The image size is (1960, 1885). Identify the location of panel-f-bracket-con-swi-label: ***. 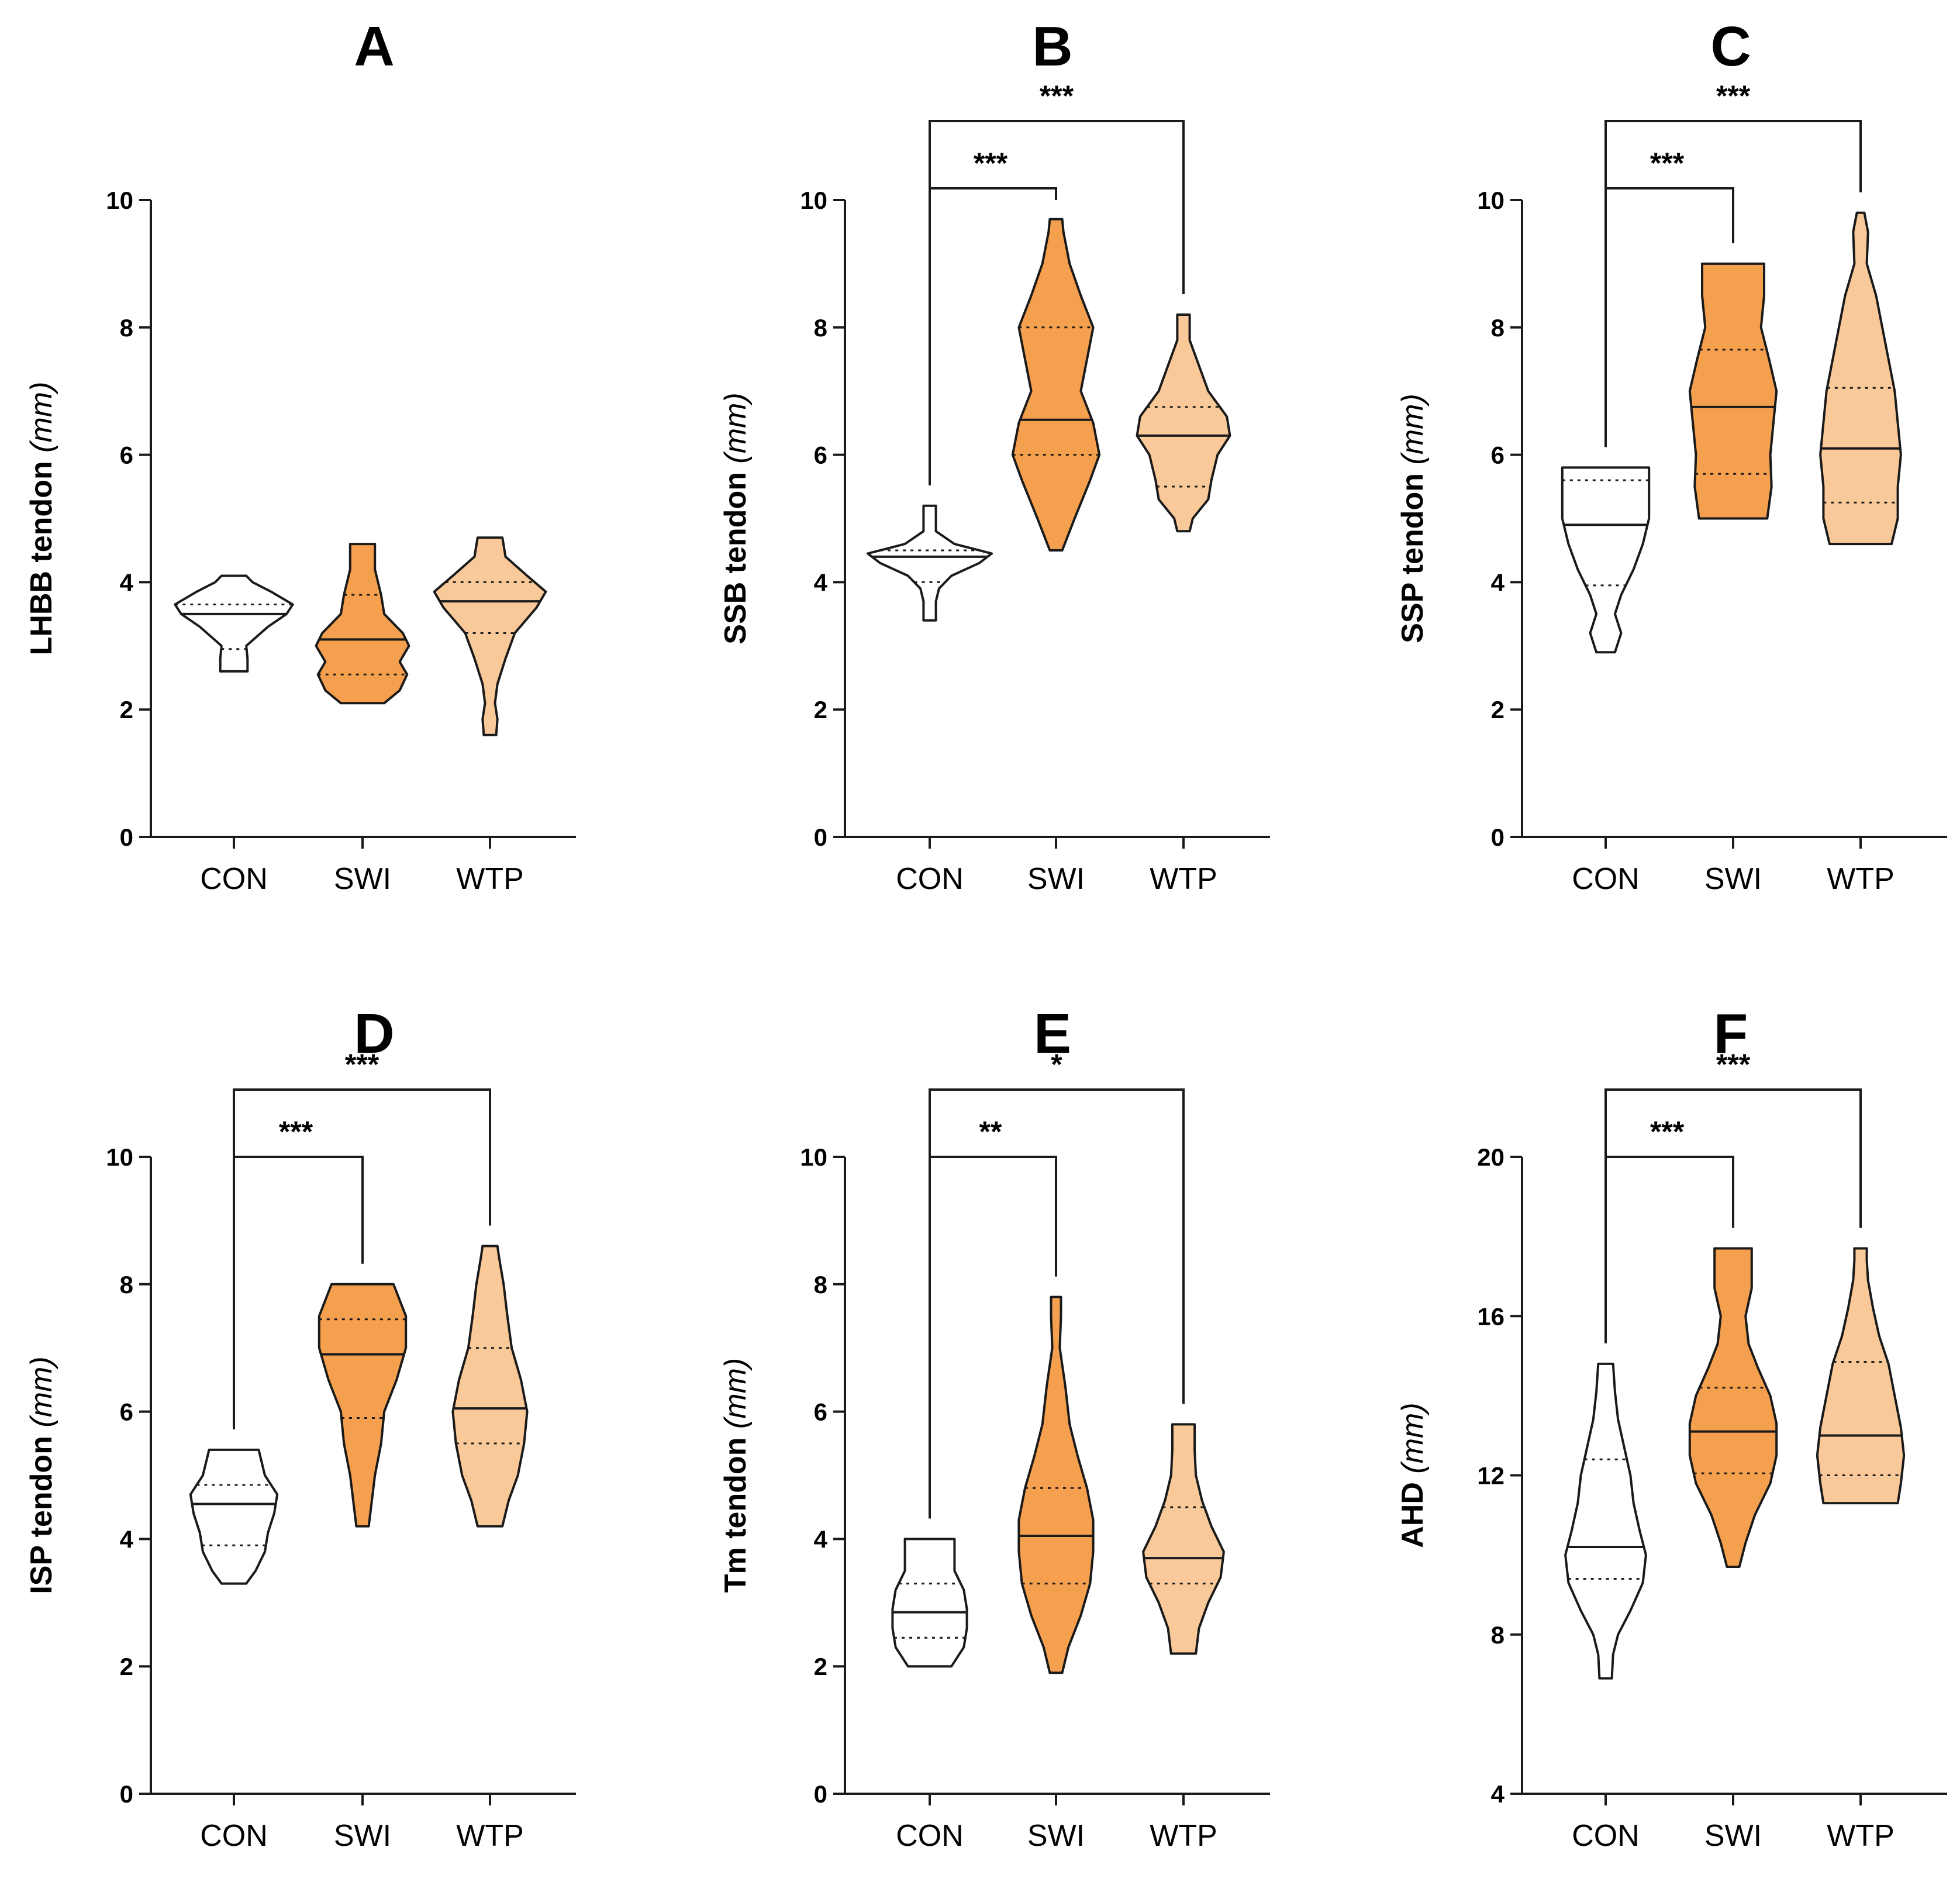
(1668, 1131).